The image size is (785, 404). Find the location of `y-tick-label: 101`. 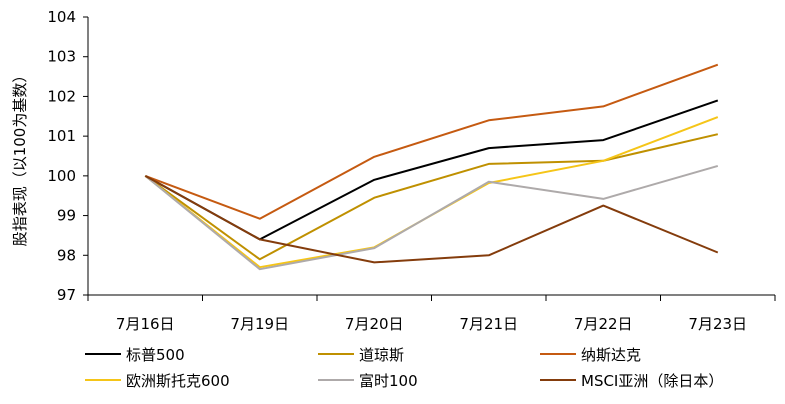

y-tick-label: 101 is located at coordinates (61, 136).